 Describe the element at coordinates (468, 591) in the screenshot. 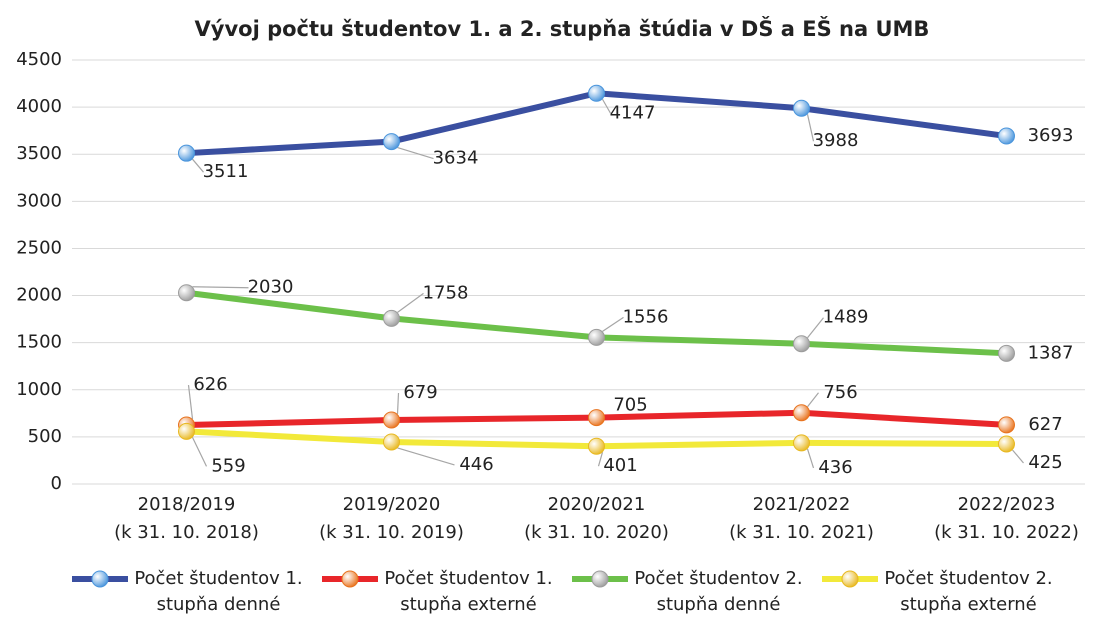

I see `legend-label: Počet študentov 1. stupňa externé` at that location.